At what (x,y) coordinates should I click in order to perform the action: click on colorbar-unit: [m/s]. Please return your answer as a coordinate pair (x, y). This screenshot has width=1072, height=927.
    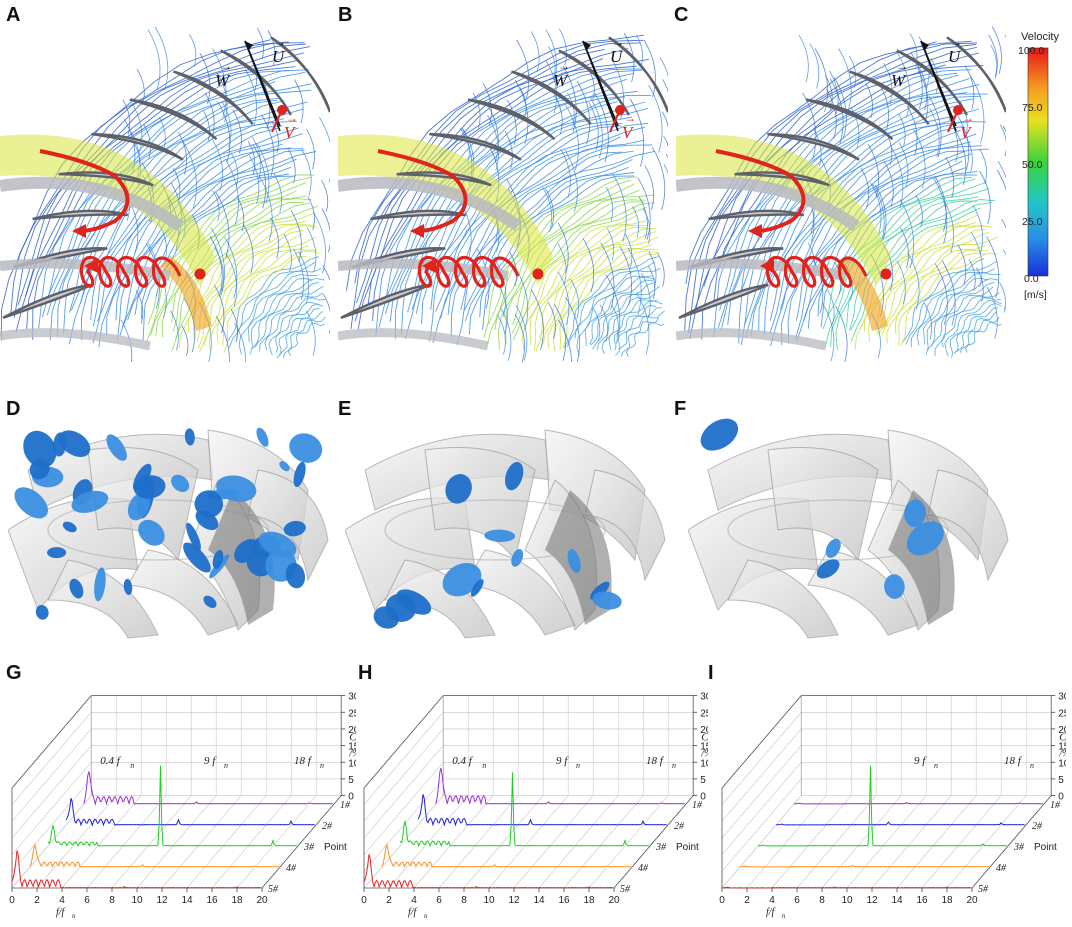
    Looking at the image, I should click on (1035, 295).